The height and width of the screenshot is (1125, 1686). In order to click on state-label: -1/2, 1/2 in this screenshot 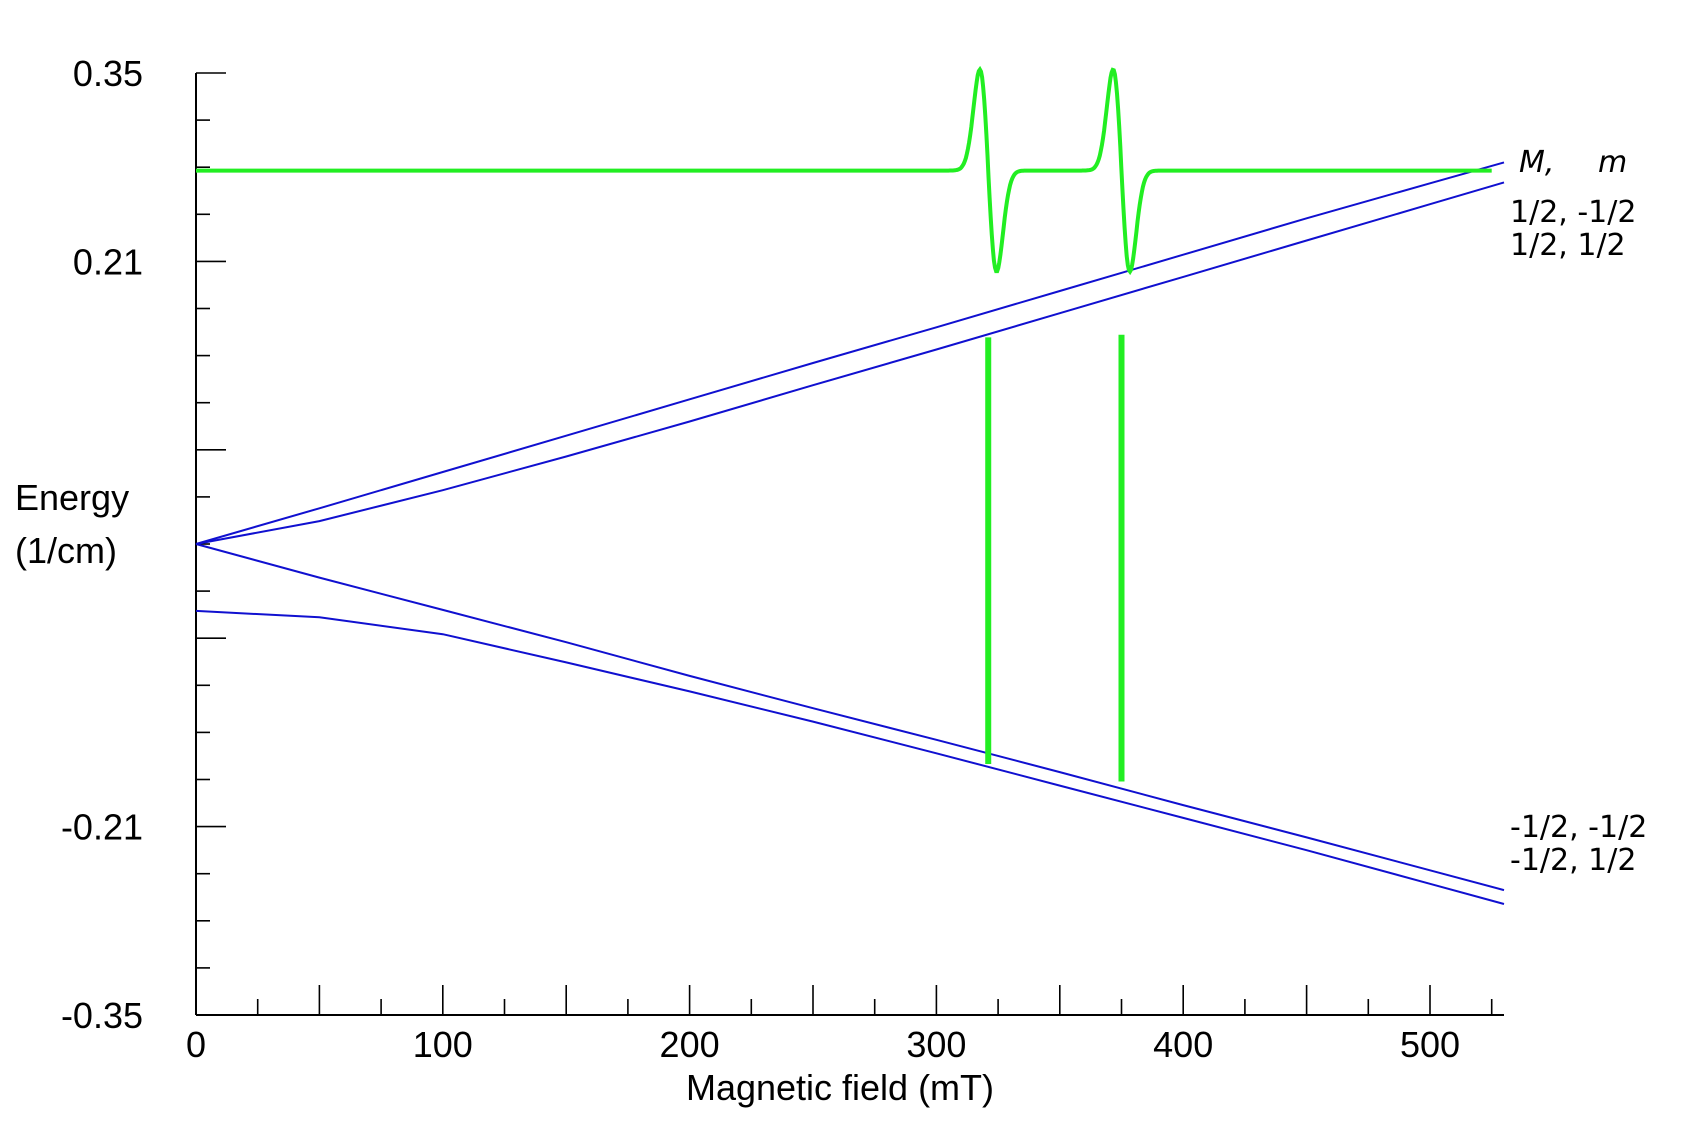, I will do `click(1573, 860)`.